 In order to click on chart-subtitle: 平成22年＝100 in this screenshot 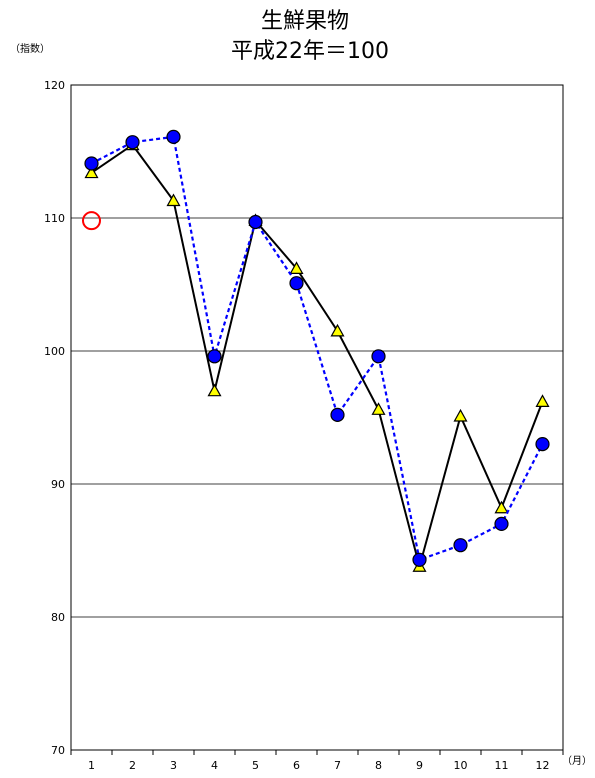, I will do `click(310, 51)`.